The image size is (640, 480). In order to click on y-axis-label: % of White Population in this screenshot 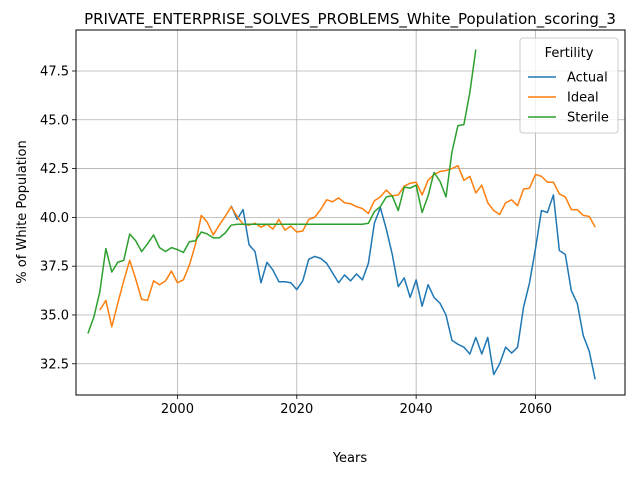, I will do `click(22, 211)`.